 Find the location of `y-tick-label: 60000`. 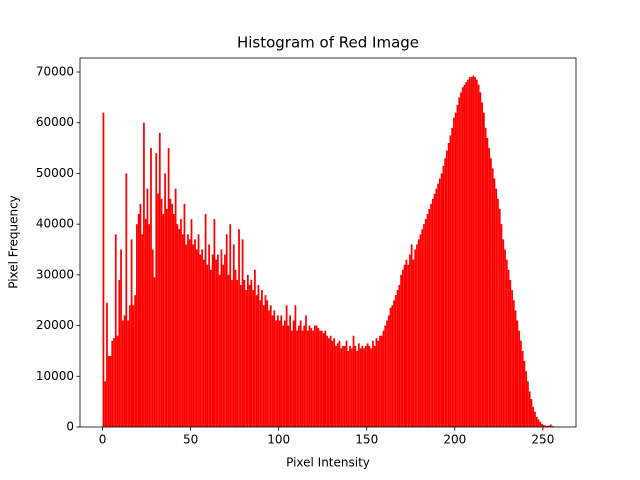

y-tick-label: 60000 is located at coordinates (55, 122).